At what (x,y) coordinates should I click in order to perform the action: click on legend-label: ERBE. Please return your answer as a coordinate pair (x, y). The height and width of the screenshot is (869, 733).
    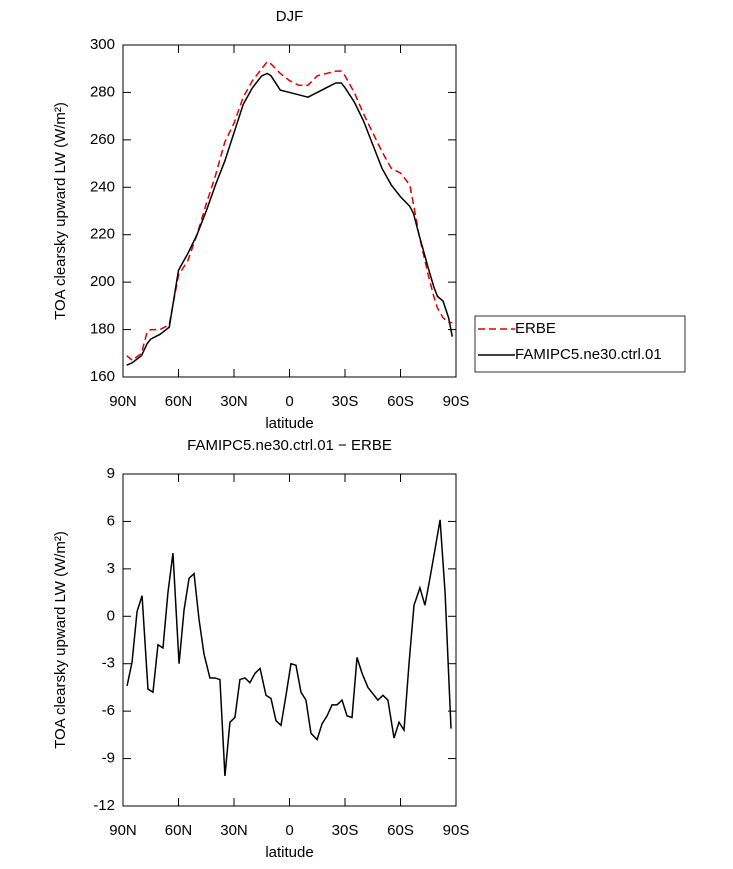
    Looking at the image, I should click on (535, 328).